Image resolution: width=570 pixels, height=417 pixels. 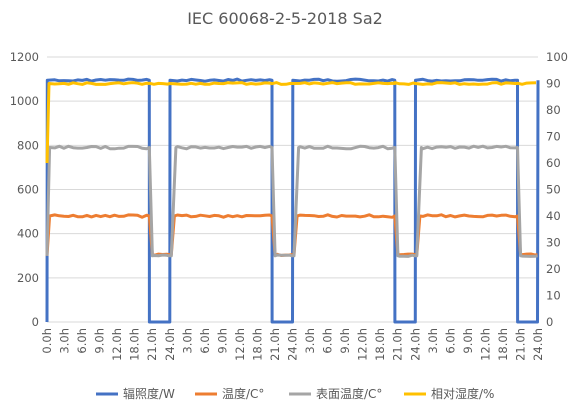 I want to click on x-tick-label-3: 9.0h, so click(x=100, y=341).